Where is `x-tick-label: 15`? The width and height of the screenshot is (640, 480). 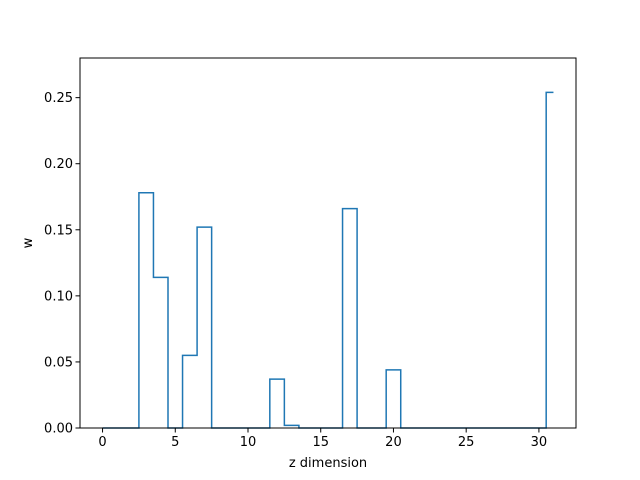 x-tick-label: 15 is located at coordinates (320, 442).